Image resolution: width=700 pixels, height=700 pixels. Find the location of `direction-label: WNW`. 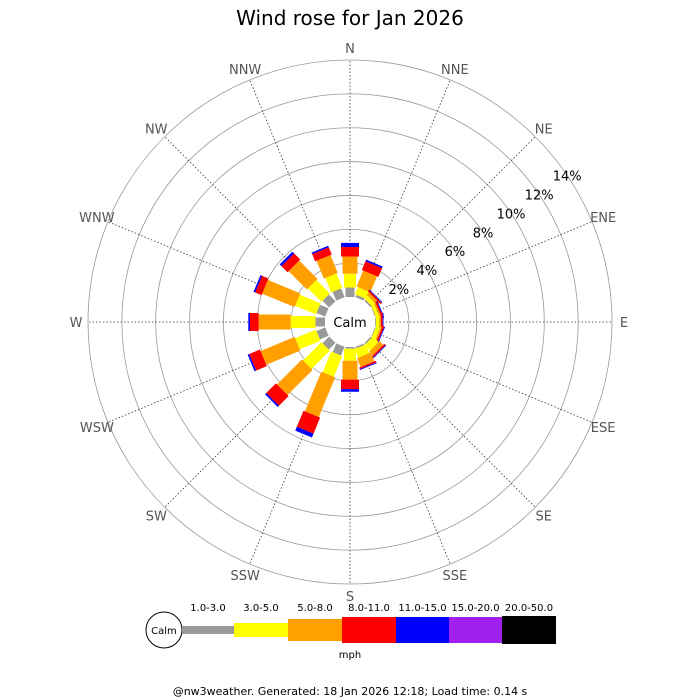

direction-label: WNW is located at coordinates (97, 218).